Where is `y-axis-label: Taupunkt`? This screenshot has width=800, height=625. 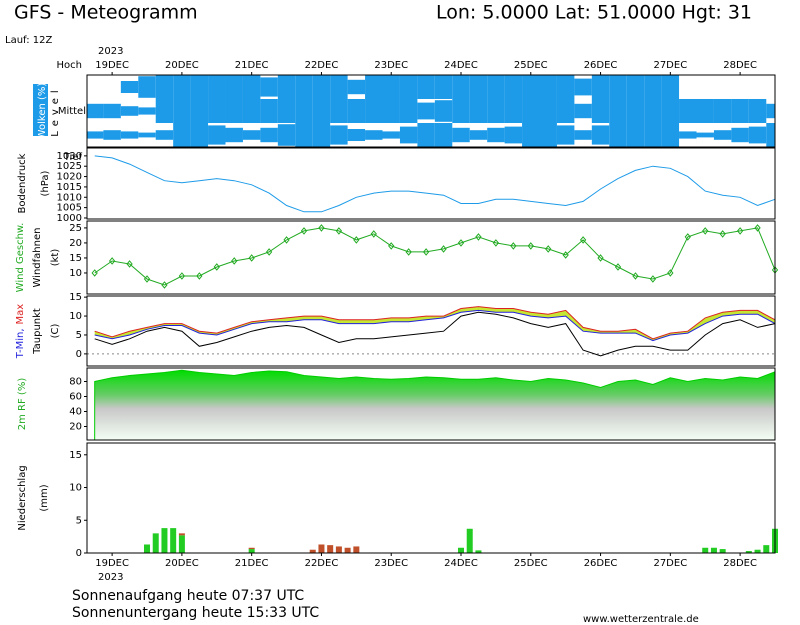 y-axis-label: Taupunkt is located at coordinates (37, 331).